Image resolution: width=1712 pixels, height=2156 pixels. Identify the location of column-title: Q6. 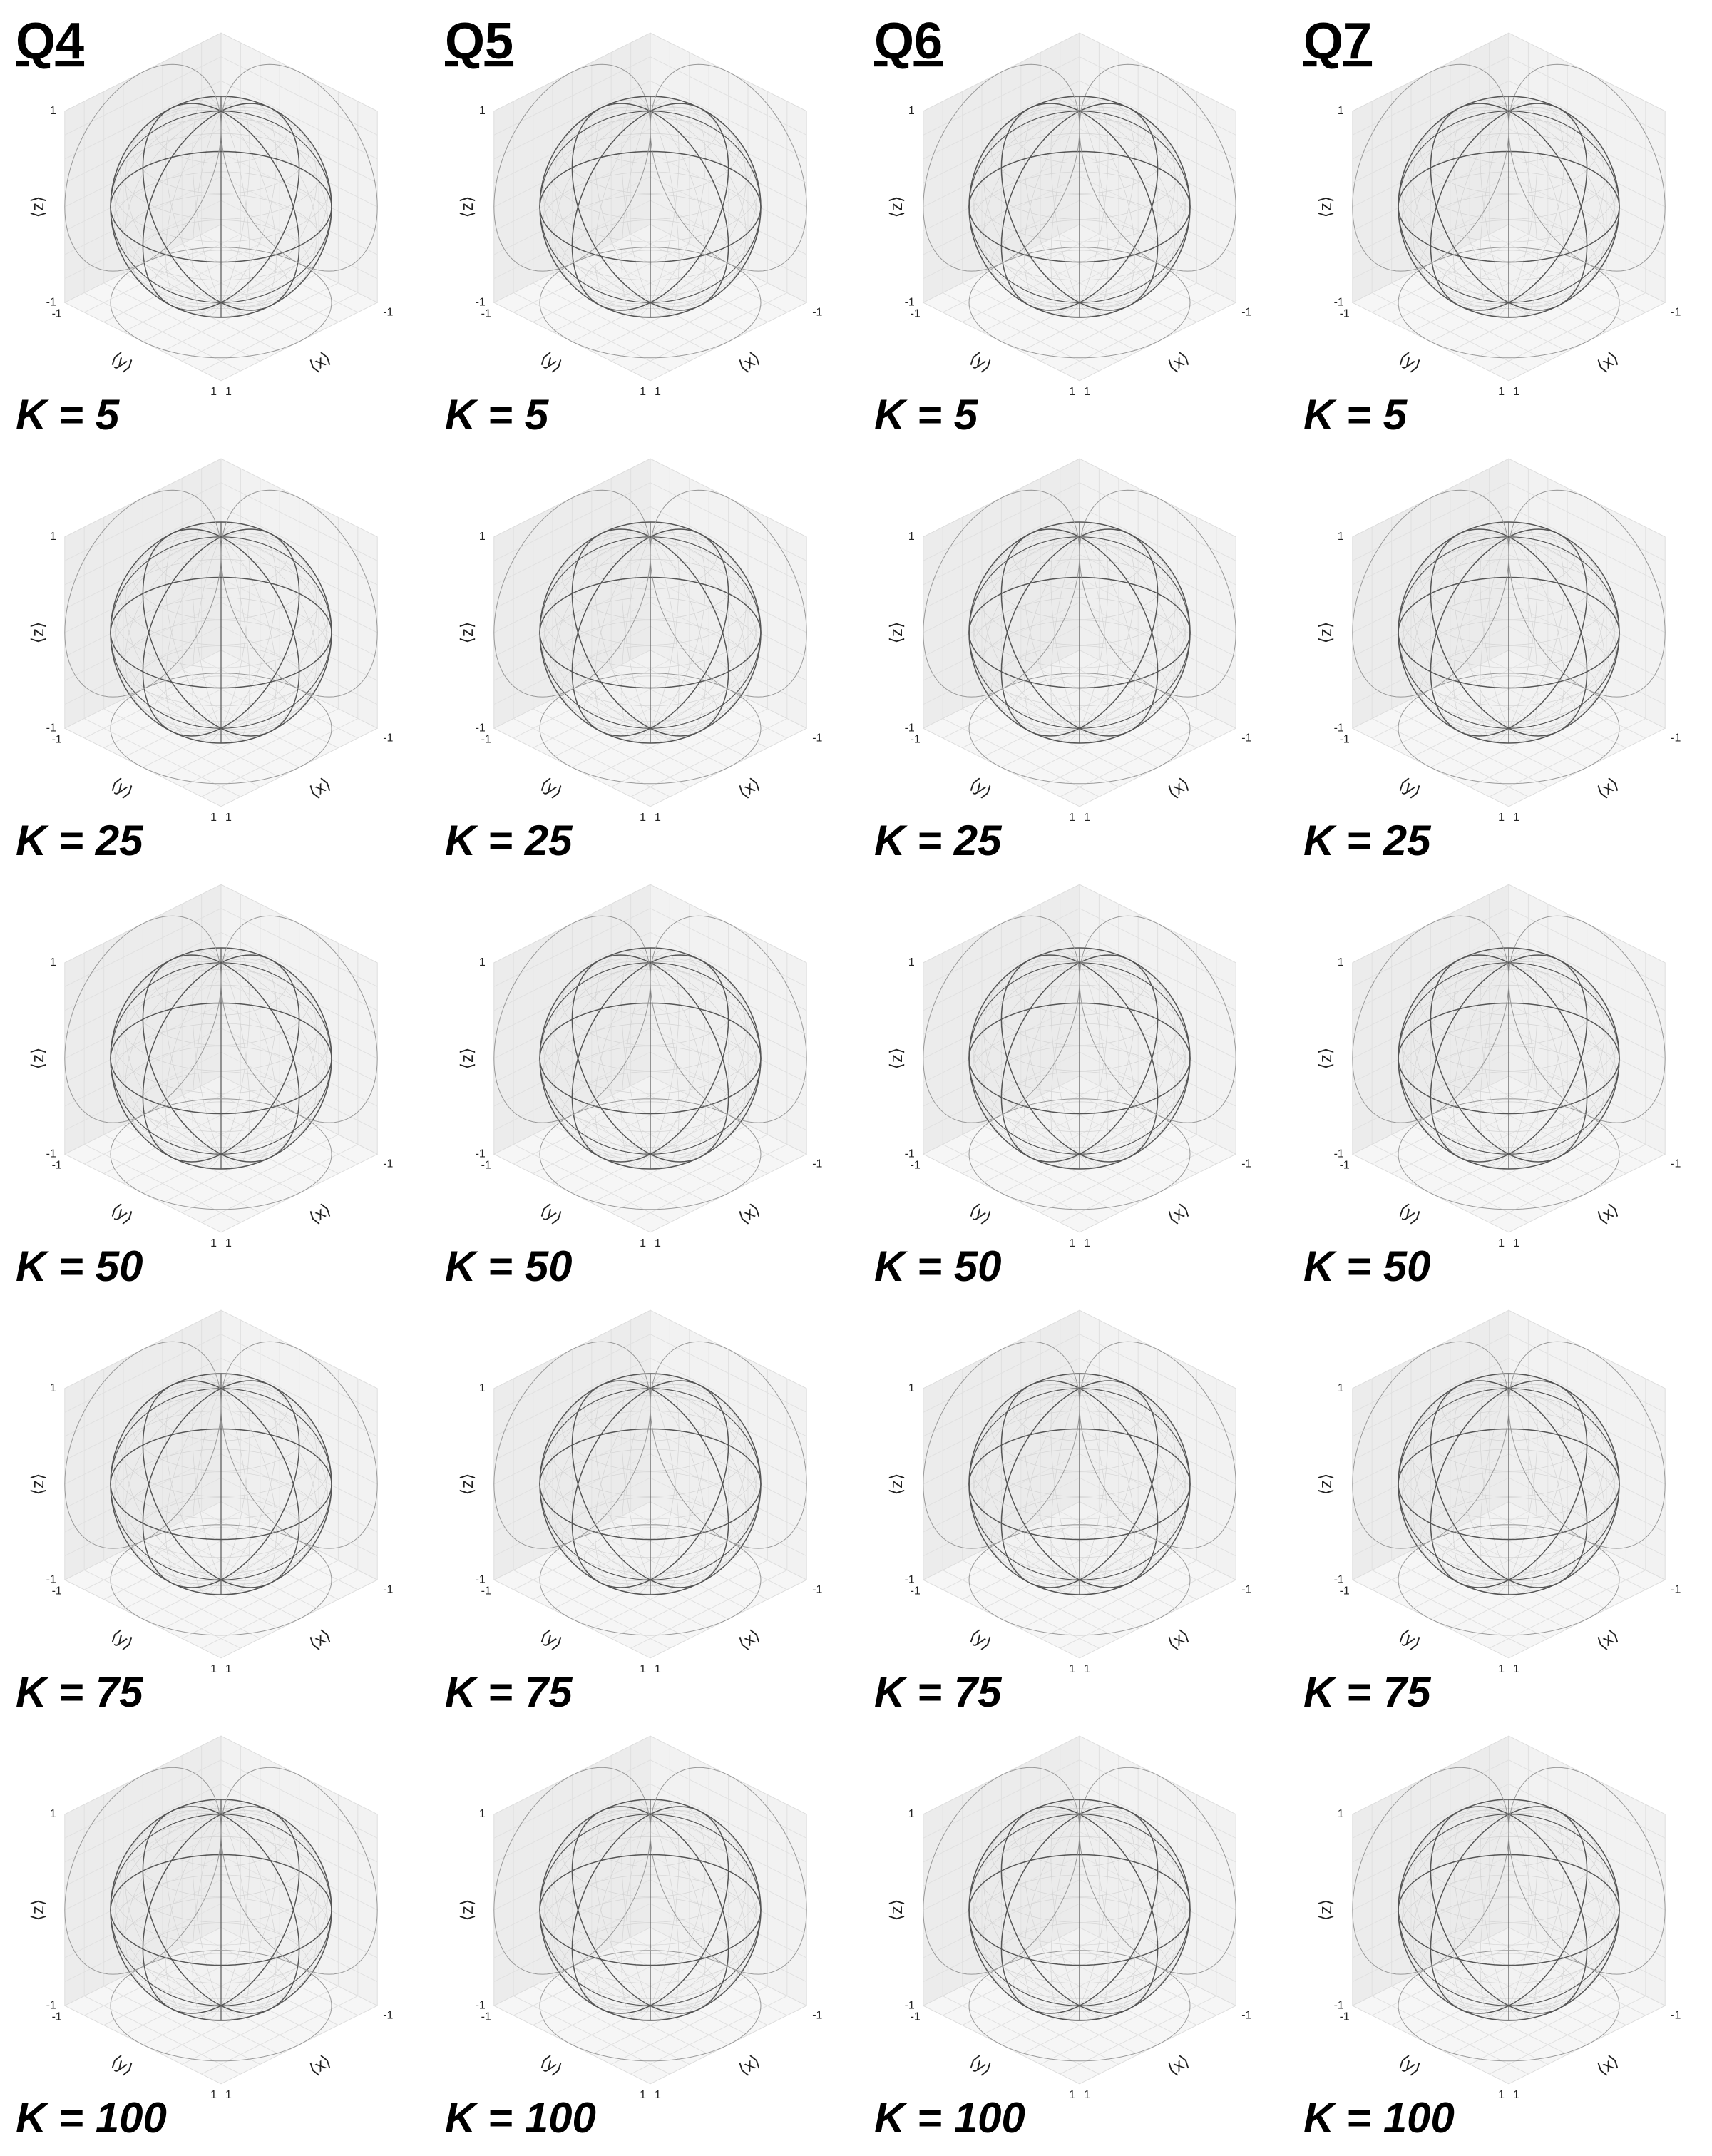
(908, 41).